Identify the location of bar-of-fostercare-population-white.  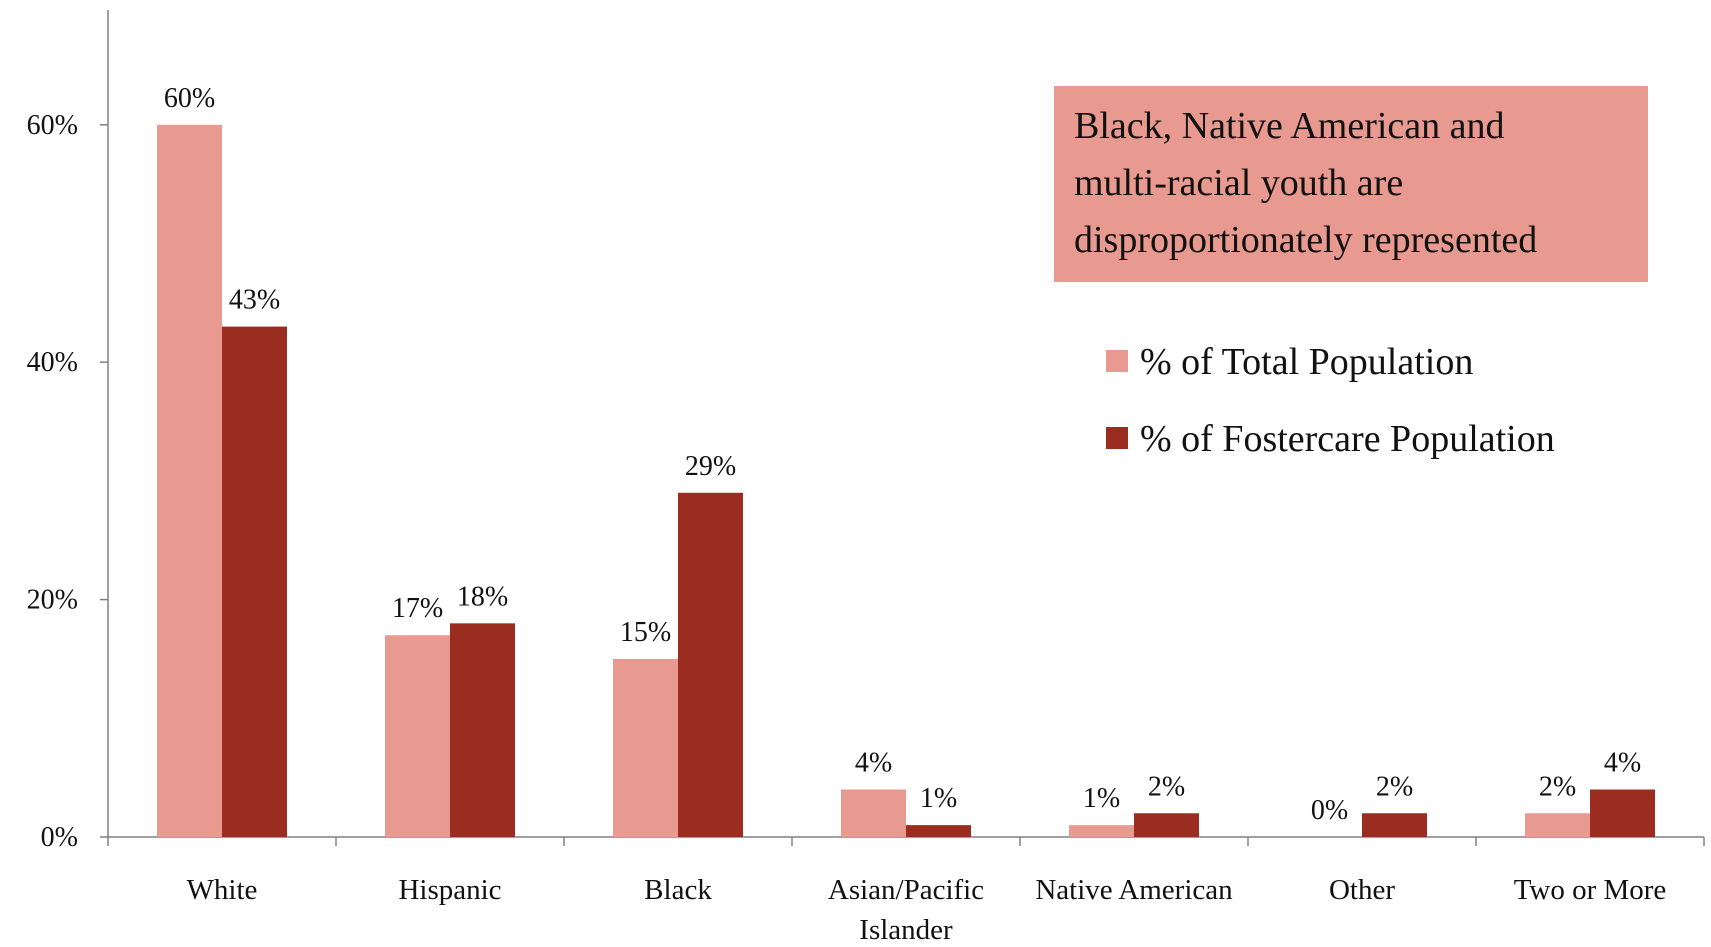
(254, 581).